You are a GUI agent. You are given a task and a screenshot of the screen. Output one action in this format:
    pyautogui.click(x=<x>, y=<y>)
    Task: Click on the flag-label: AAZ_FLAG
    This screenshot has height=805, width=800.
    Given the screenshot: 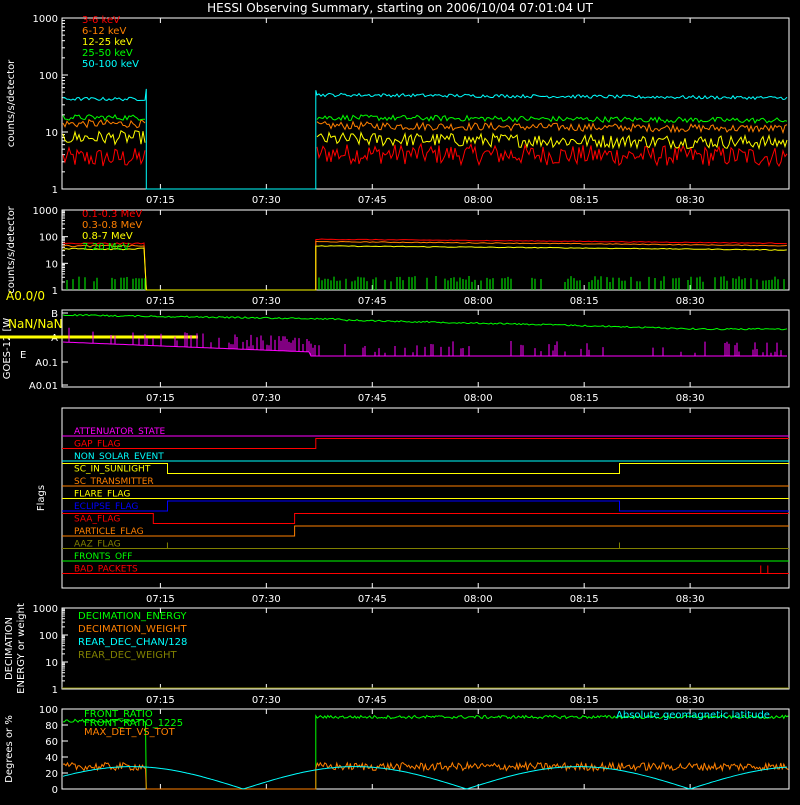 What is the action you would take?
    pyautogui.click(x=97, y=545)
    